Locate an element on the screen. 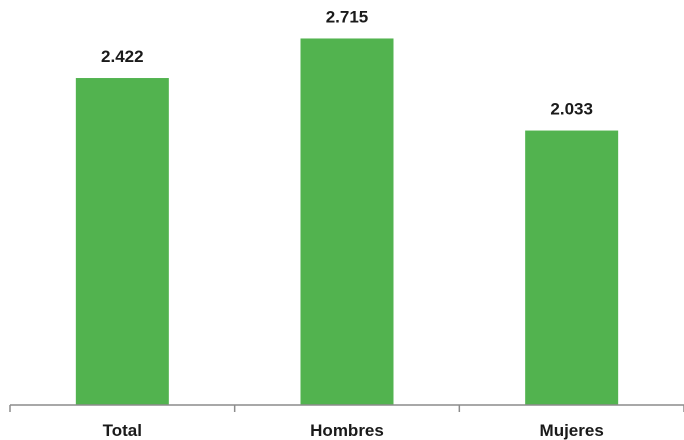 The width and height of the screenshot is (684, 440). category-label-hombres: Hombres is located at coordinates (347, 430).